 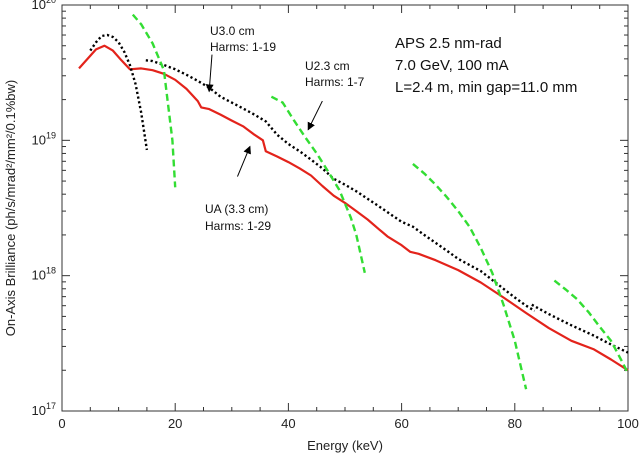 What do you see at coordinates (44, 6) in the screenshot?
I see `y-tick-label: 1020` at bounding box center [44, 6].